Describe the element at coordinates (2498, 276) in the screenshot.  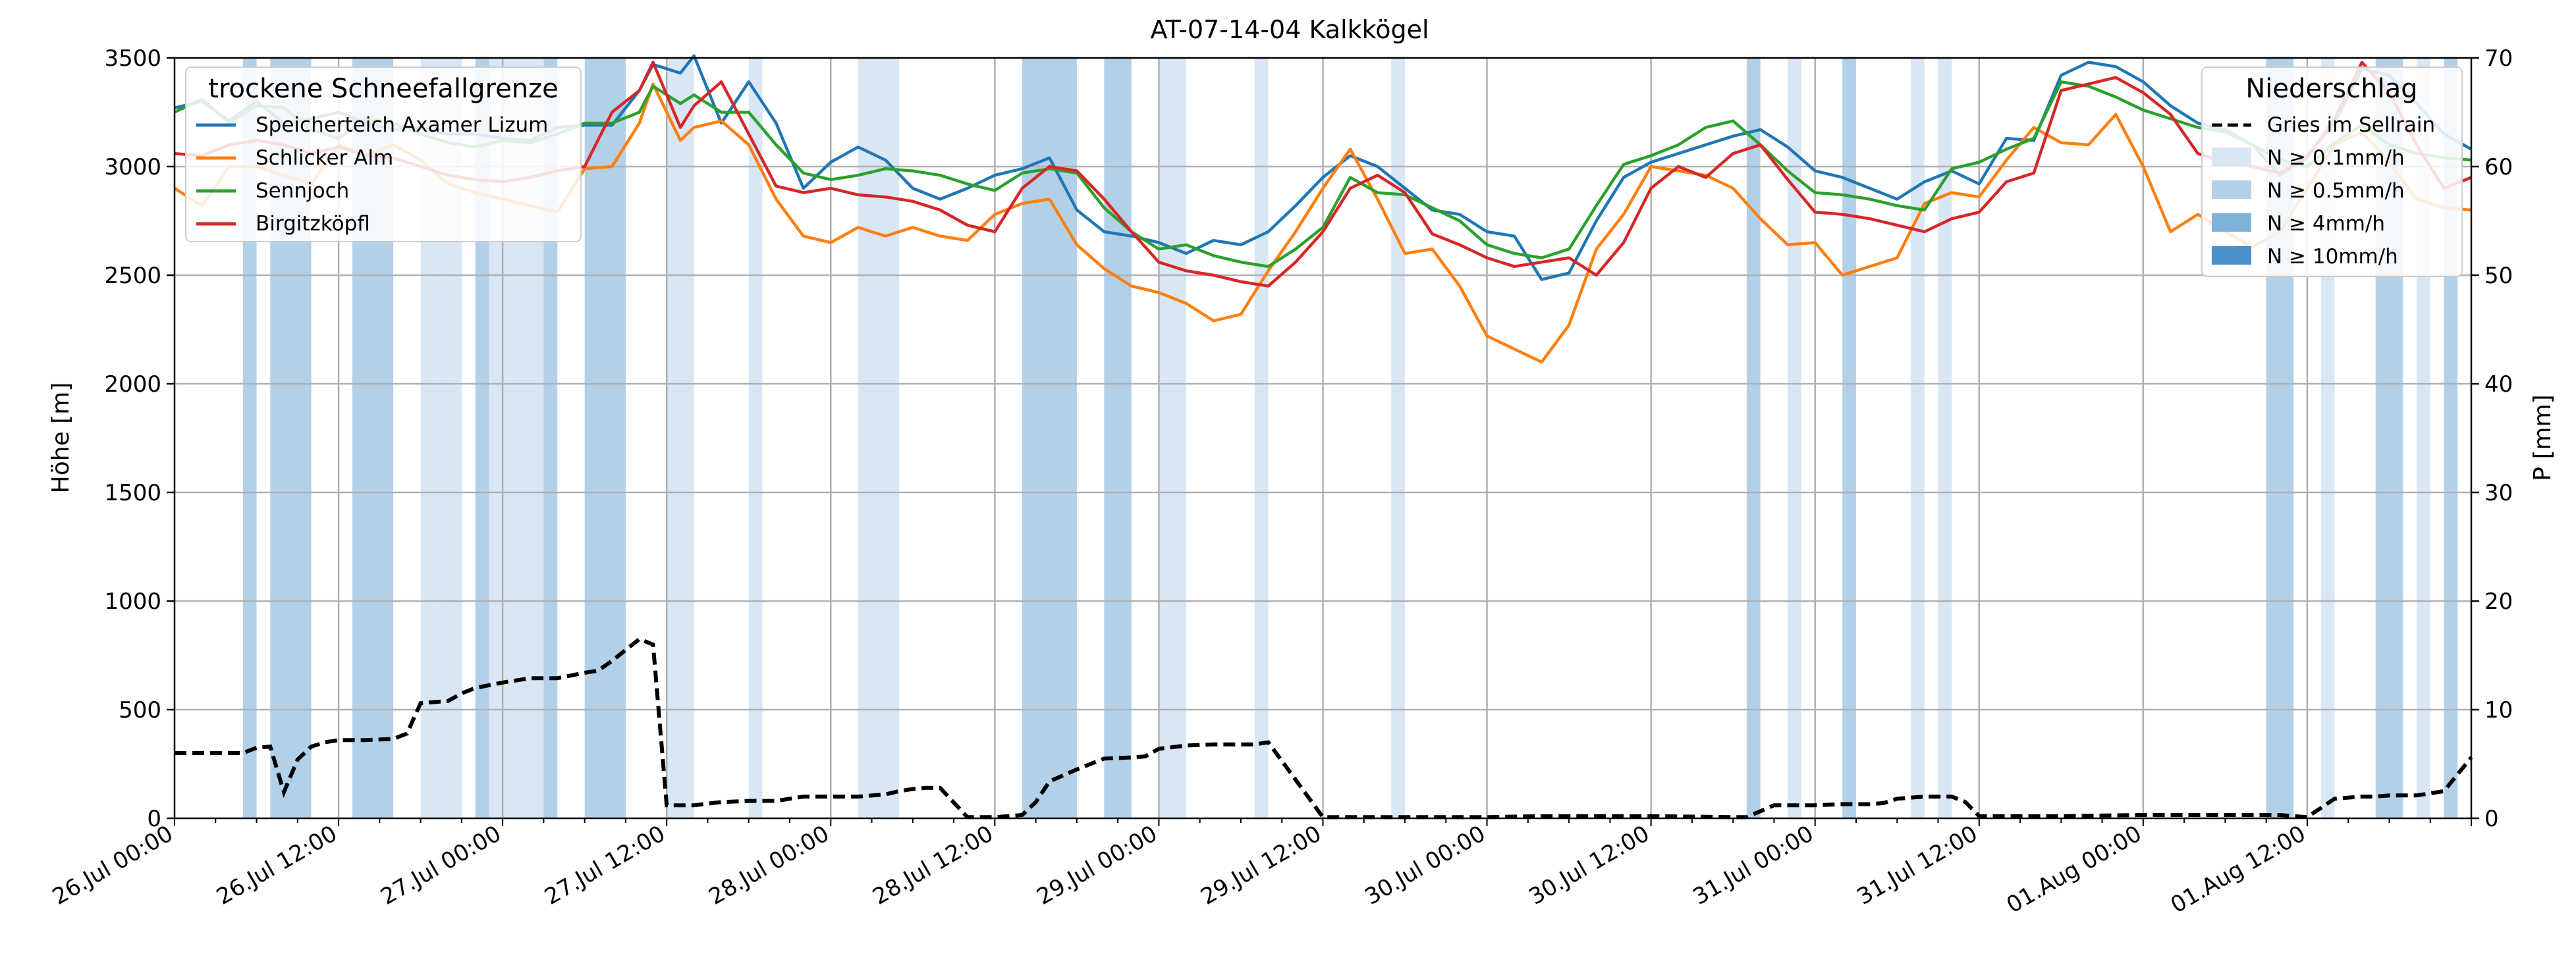
I see `y-tick-label-right-5: 50` at that location.